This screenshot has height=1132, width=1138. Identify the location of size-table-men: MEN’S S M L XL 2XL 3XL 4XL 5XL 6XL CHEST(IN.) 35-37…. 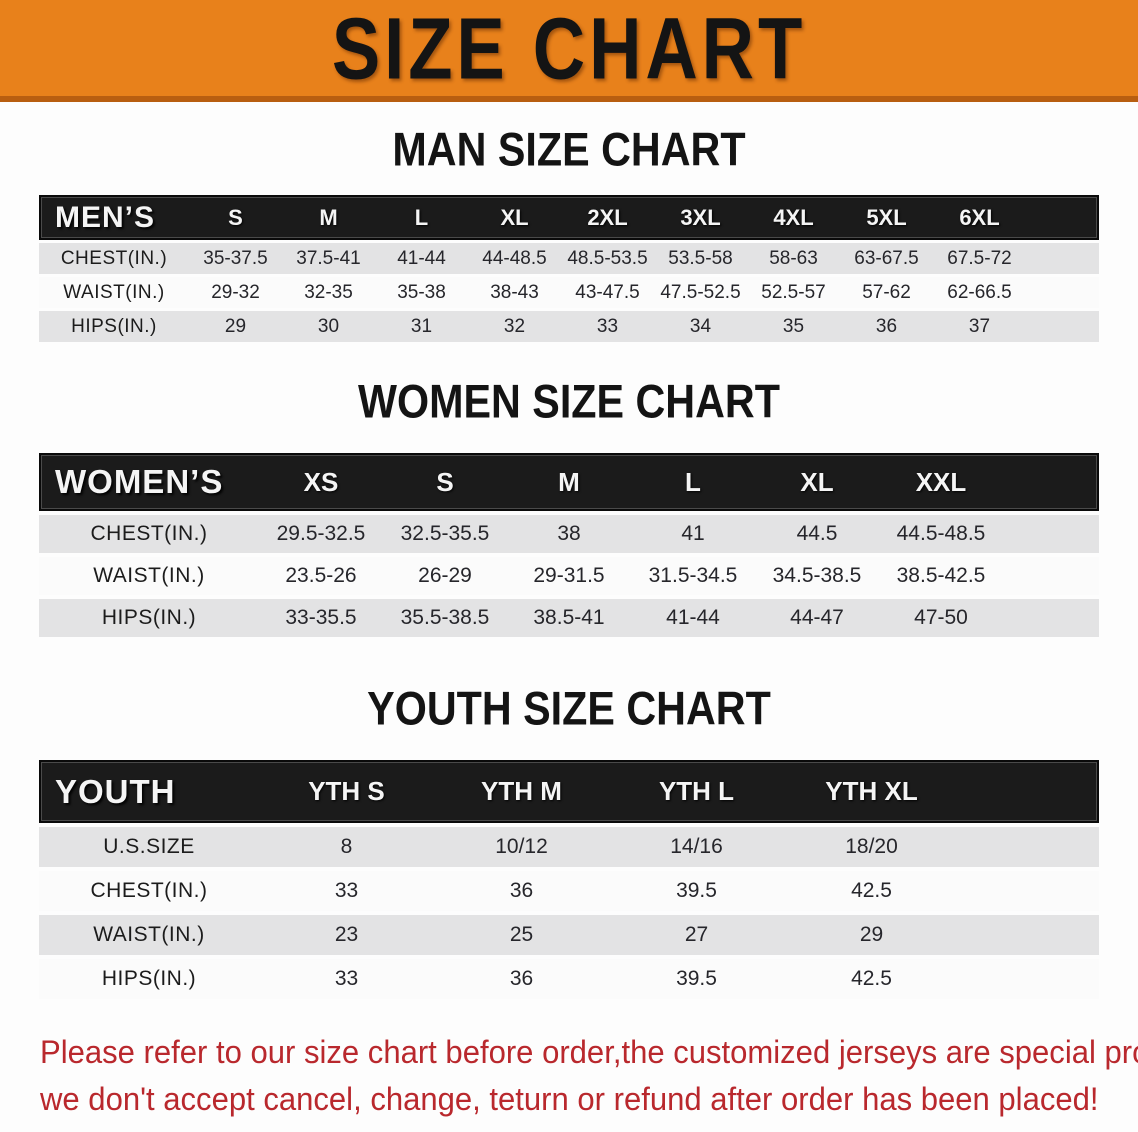
(569, 268).